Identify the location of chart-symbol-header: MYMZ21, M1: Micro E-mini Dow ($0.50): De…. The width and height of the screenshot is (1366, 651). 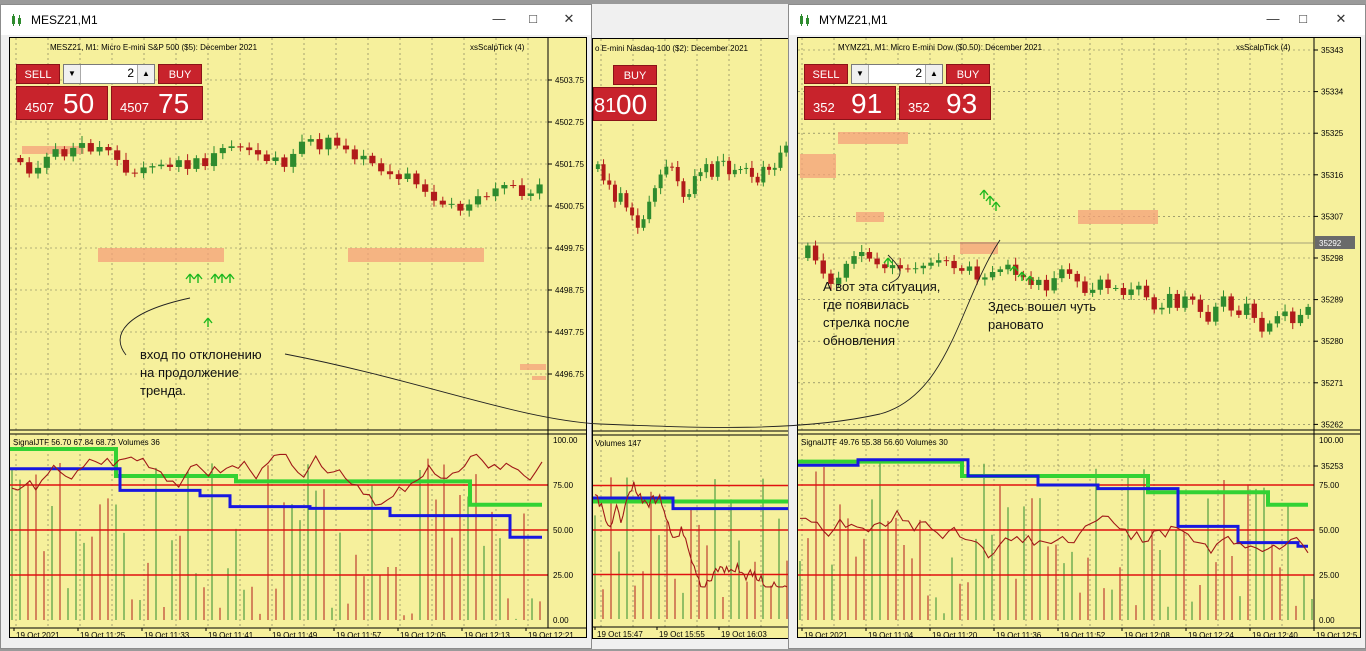
(940, 47).